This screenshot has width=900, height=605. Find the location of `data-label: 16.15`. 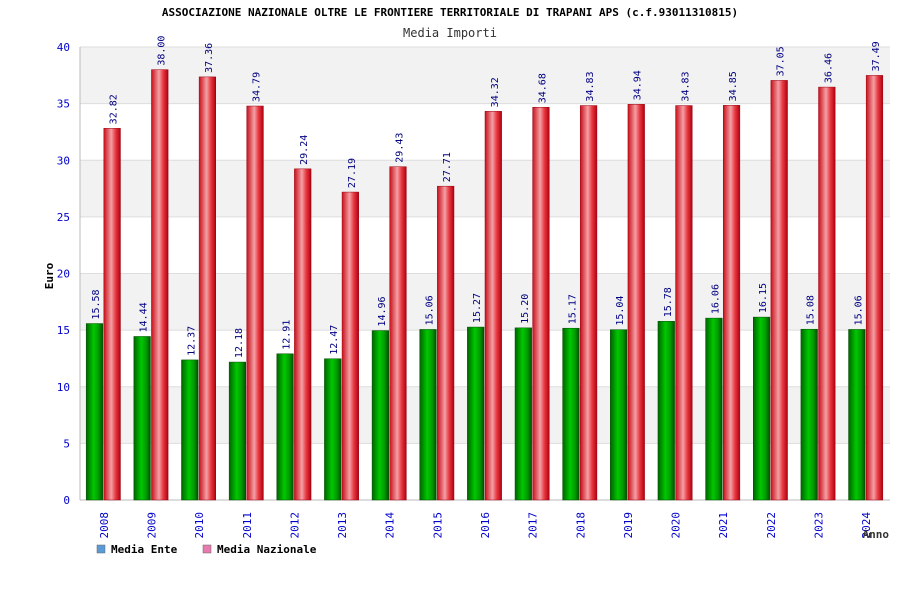

data-label: 16.15 is located at coordinates (763, 298).